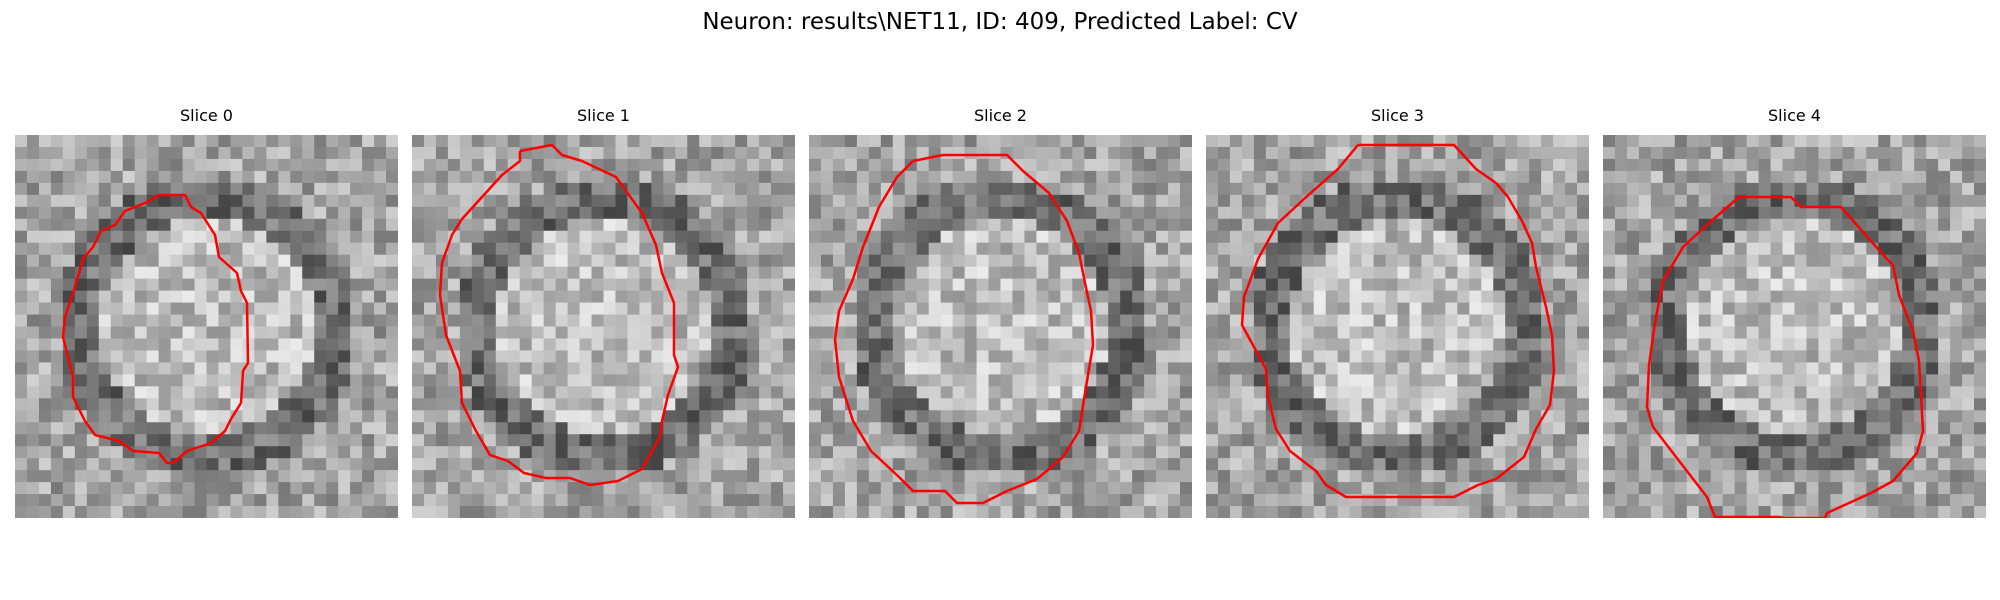 The image size is (2000, 600). Describe the element at coordinates (206, 115) in the screenshot. I see `slice-title-0: Slice 0` at that location.